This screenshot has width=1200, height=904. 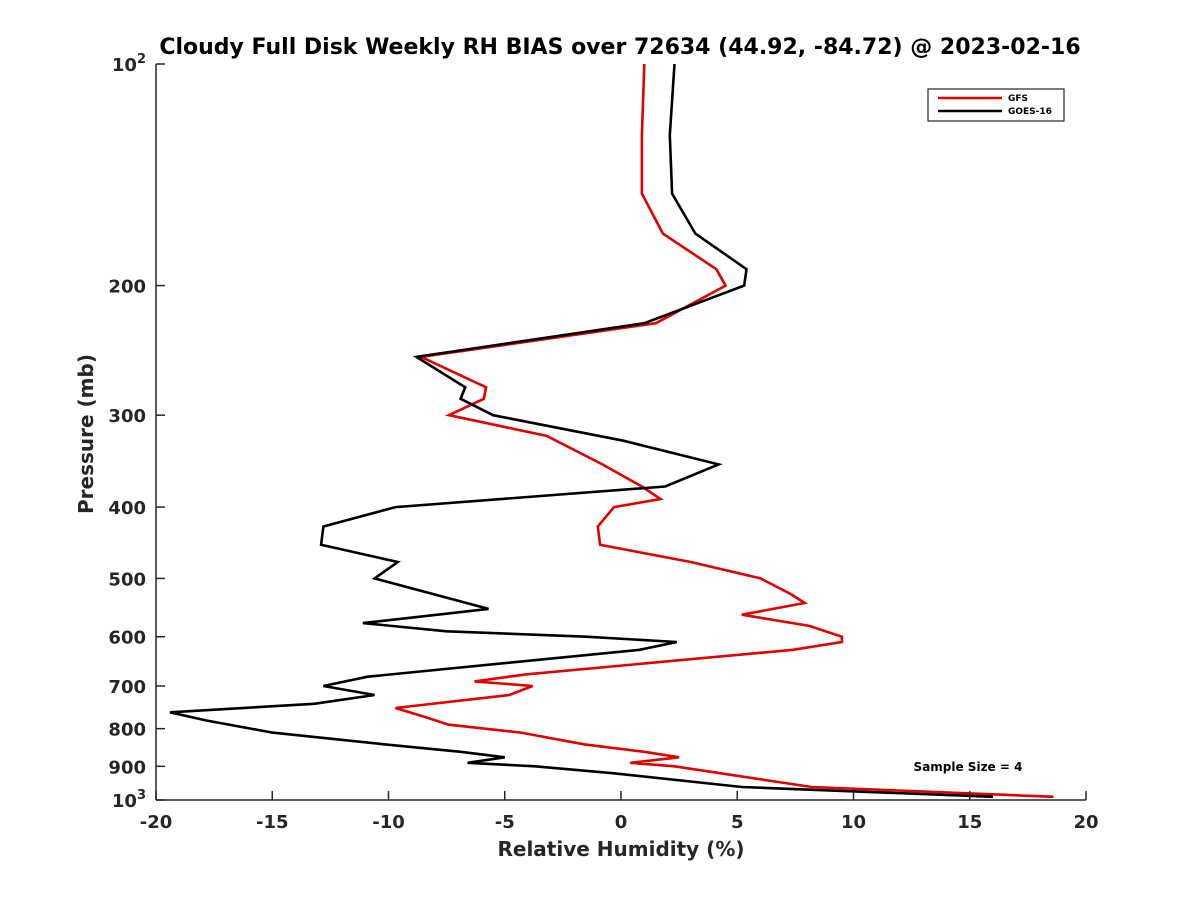 I want to click on x-tick-label: -20, so click(x=156, y=822).